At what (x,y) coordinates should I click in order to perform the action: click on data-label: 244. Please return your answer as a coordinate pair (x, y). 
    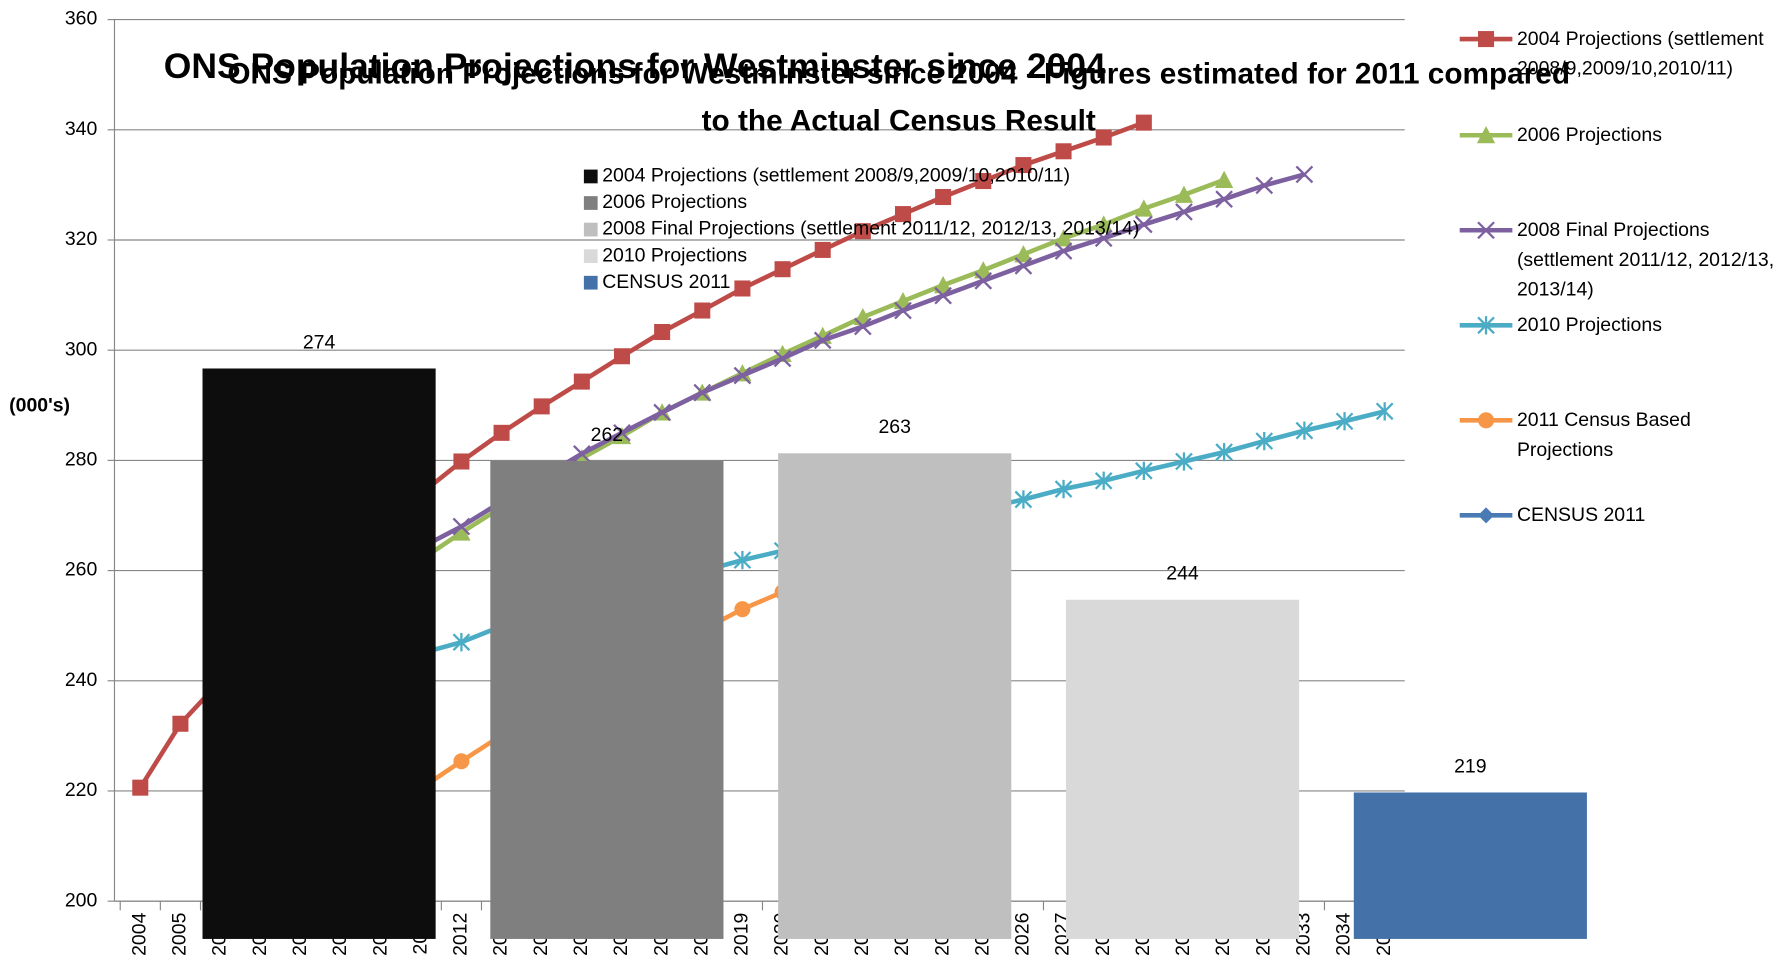
    Looking at the image, I should click on (1182, 574).